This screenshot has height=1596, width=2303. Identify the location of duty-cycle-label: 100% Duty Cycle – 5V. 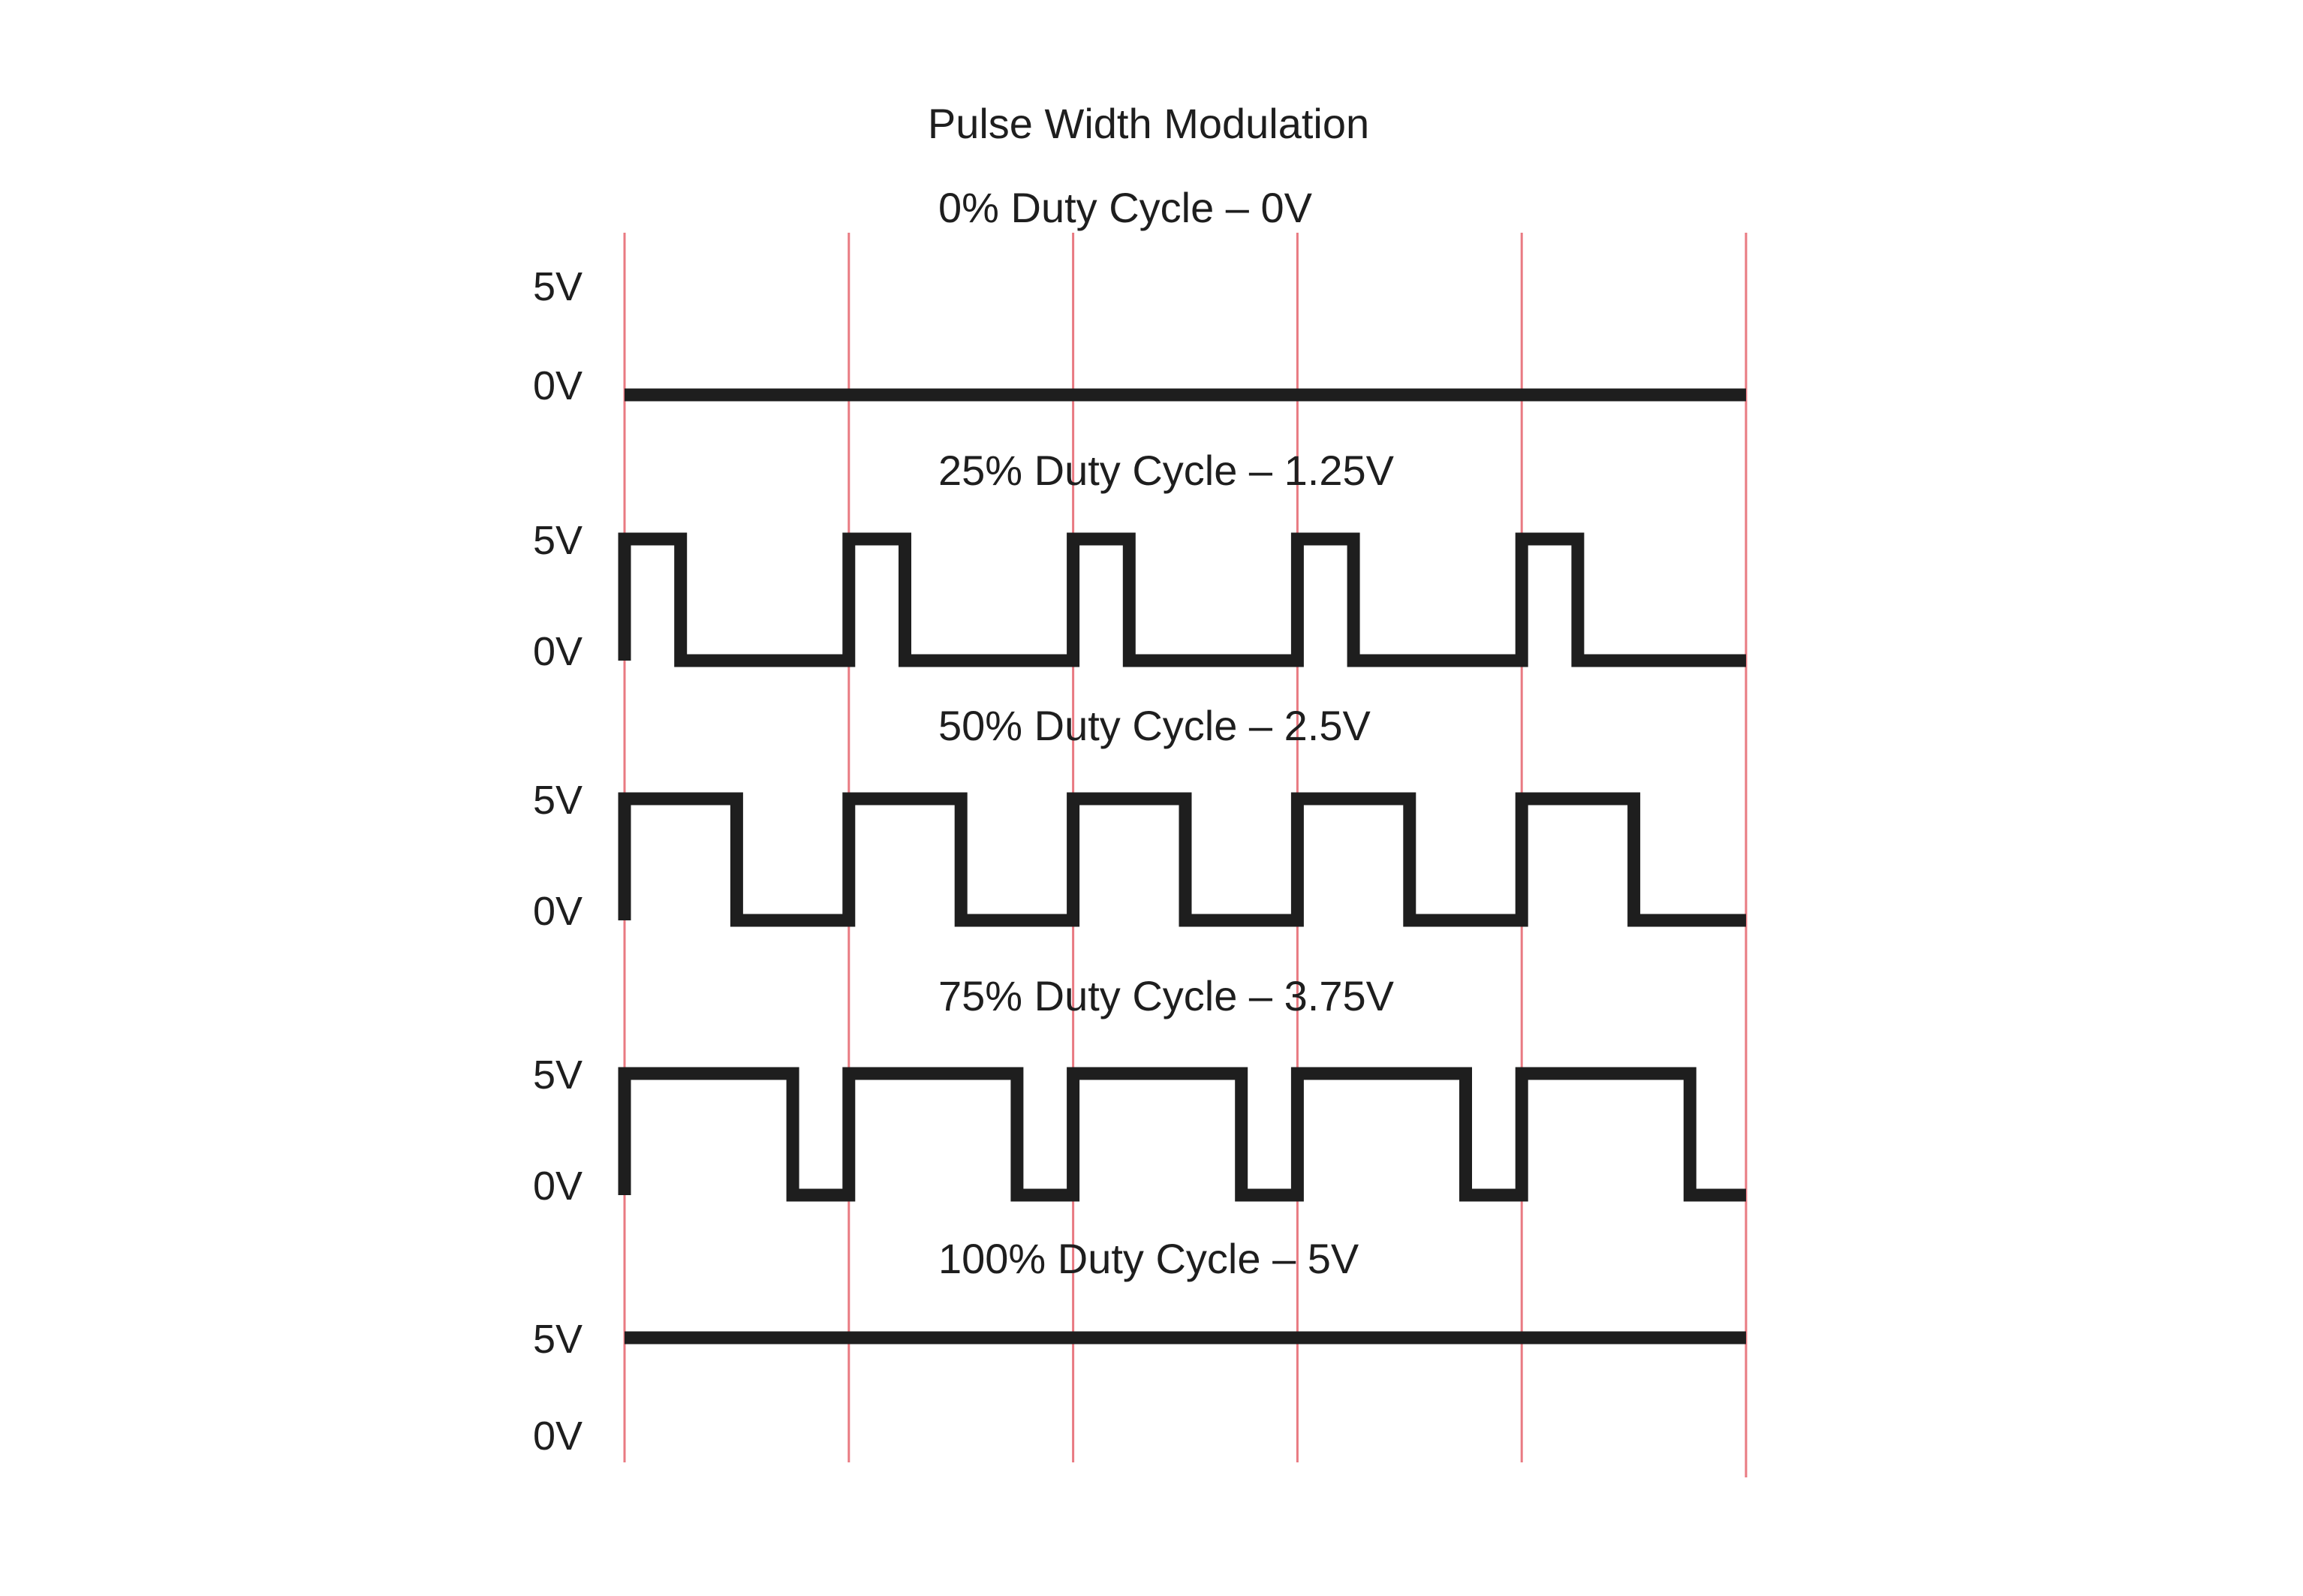
(1148, 1258).